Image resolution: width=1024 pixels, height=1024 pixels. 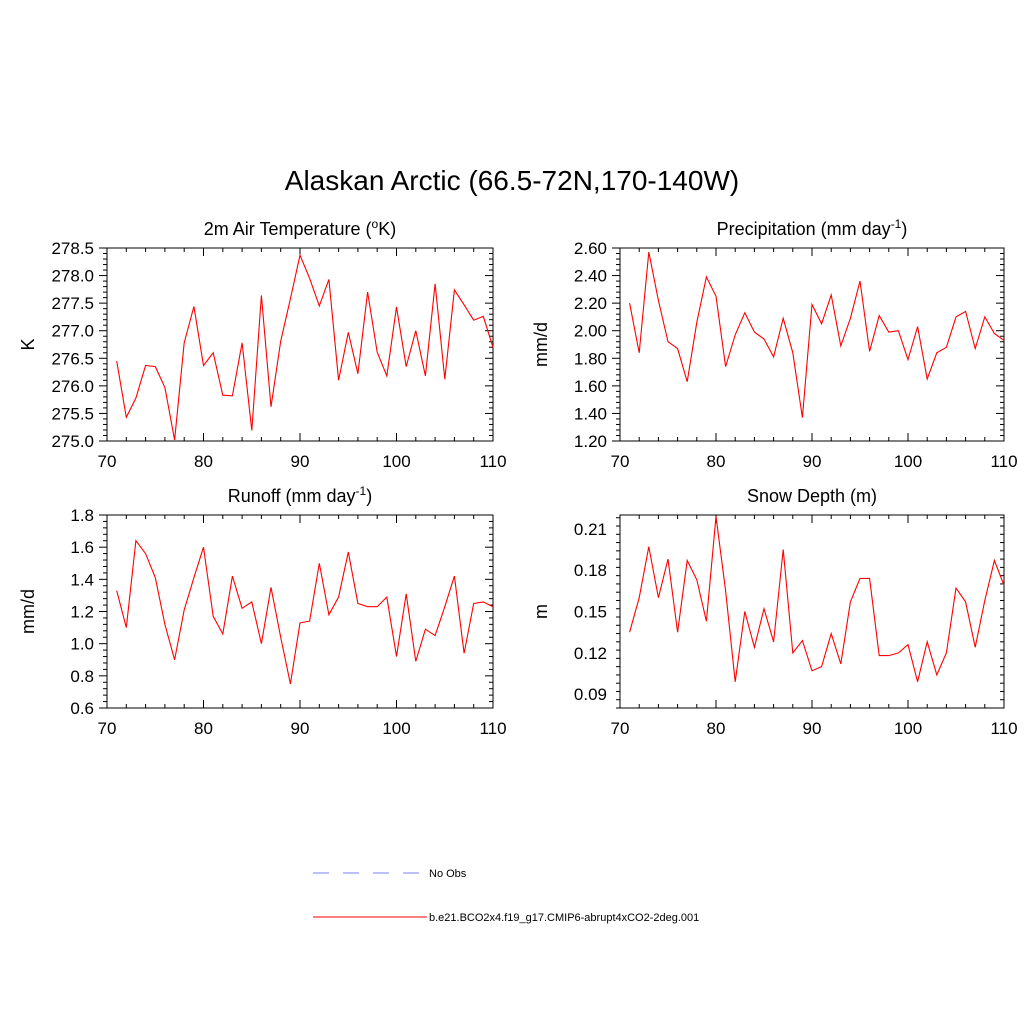 I want to click on precipitation-y-tick-label: 1.40, so click(x=590, y=413).